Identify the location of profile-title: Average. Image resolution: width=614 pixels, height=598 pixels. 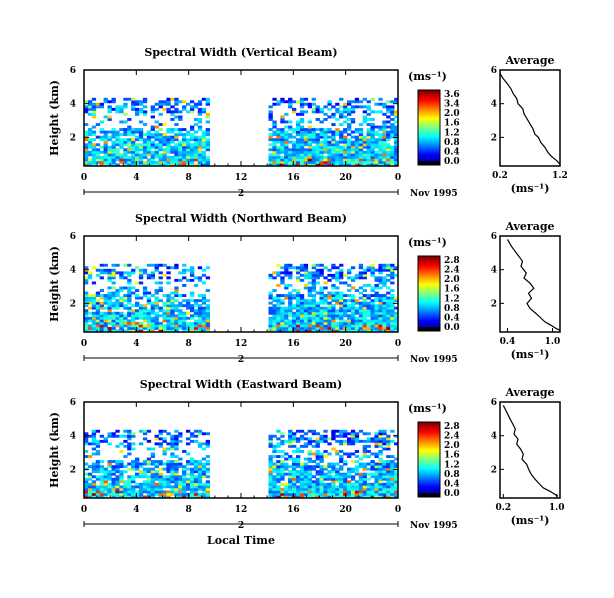
(529, 60).